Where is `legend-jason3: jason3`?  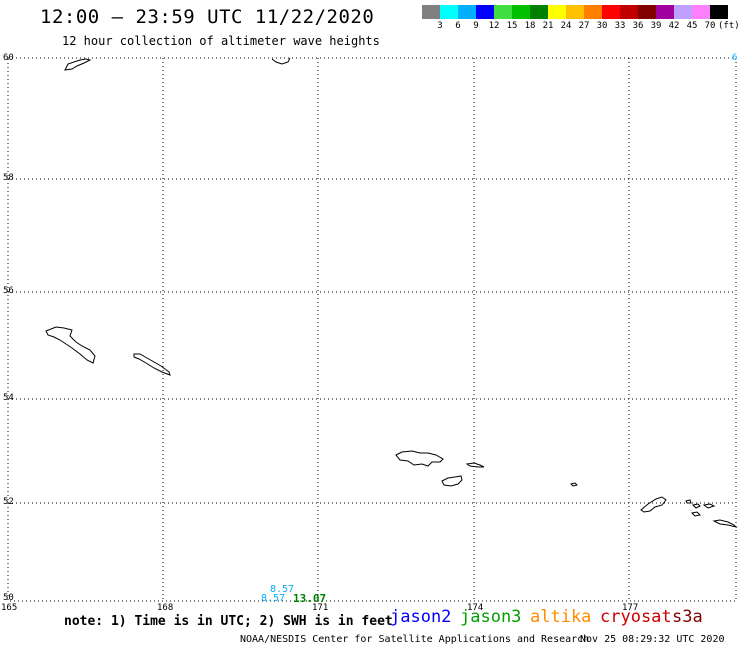
legend-jason3: jason3 is located at coordinates (491, 617).